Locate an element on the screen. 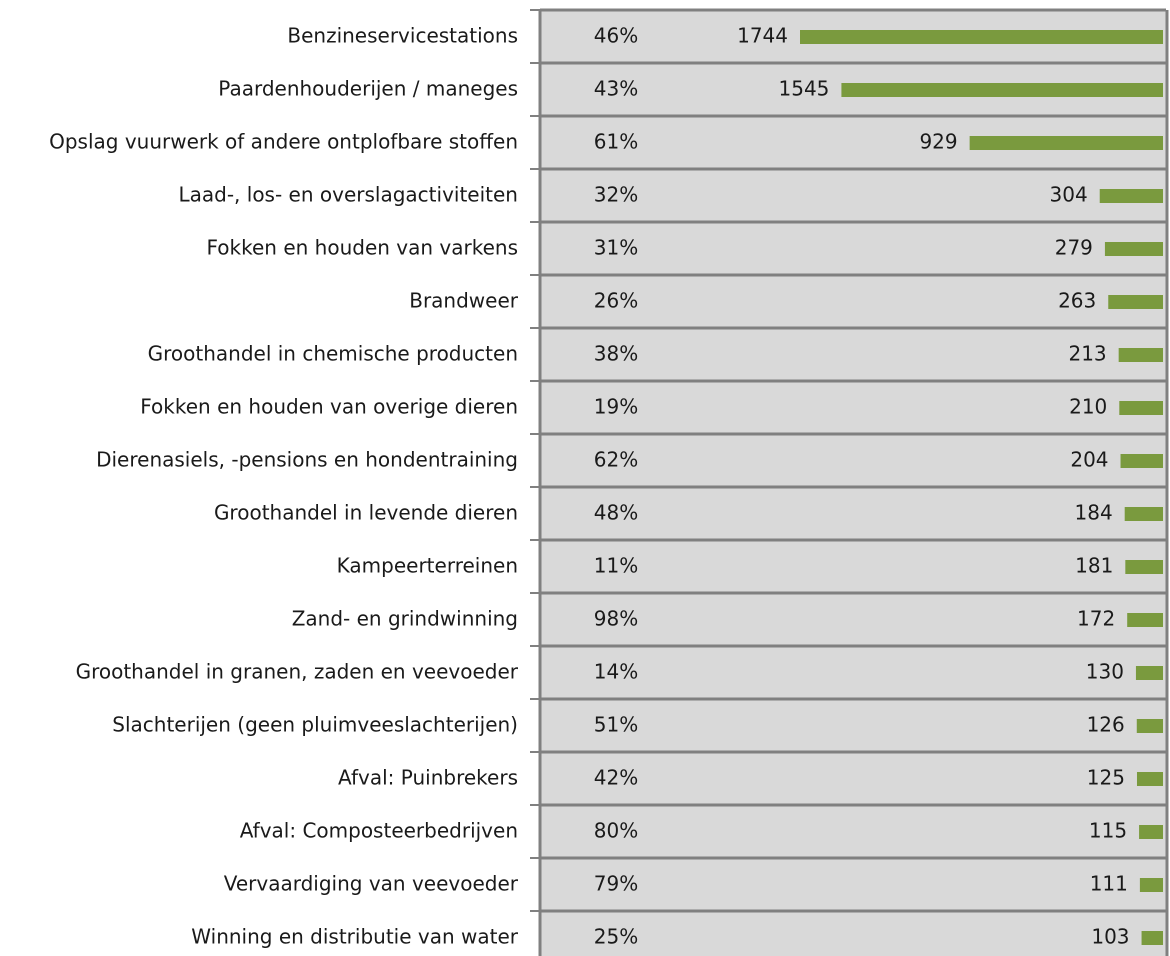 This screenshot has width=1170, height=956. share-label: 42% is located at coordinates (616, 778).